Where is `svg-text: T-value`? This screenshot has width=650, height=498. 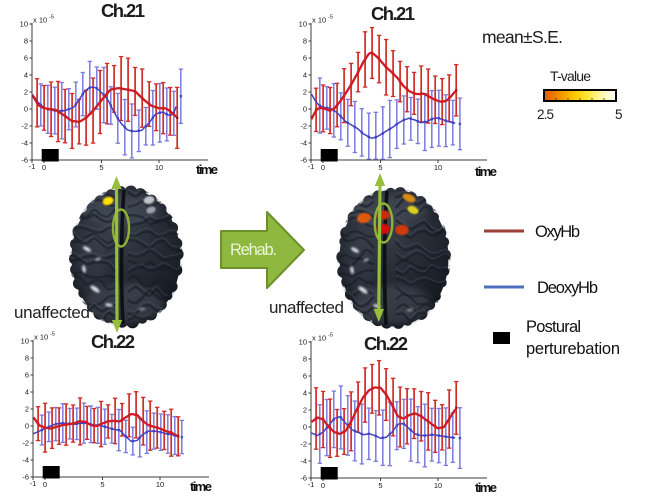
svg-text: T-value is located at coordinates (570, 76).